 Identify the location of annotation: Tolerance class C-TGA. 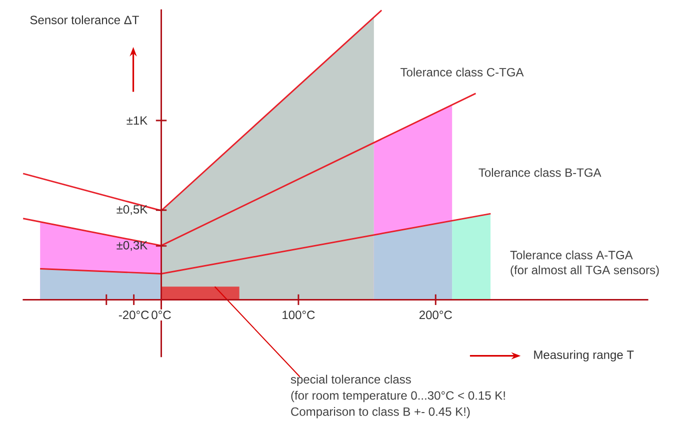
(462, 72).